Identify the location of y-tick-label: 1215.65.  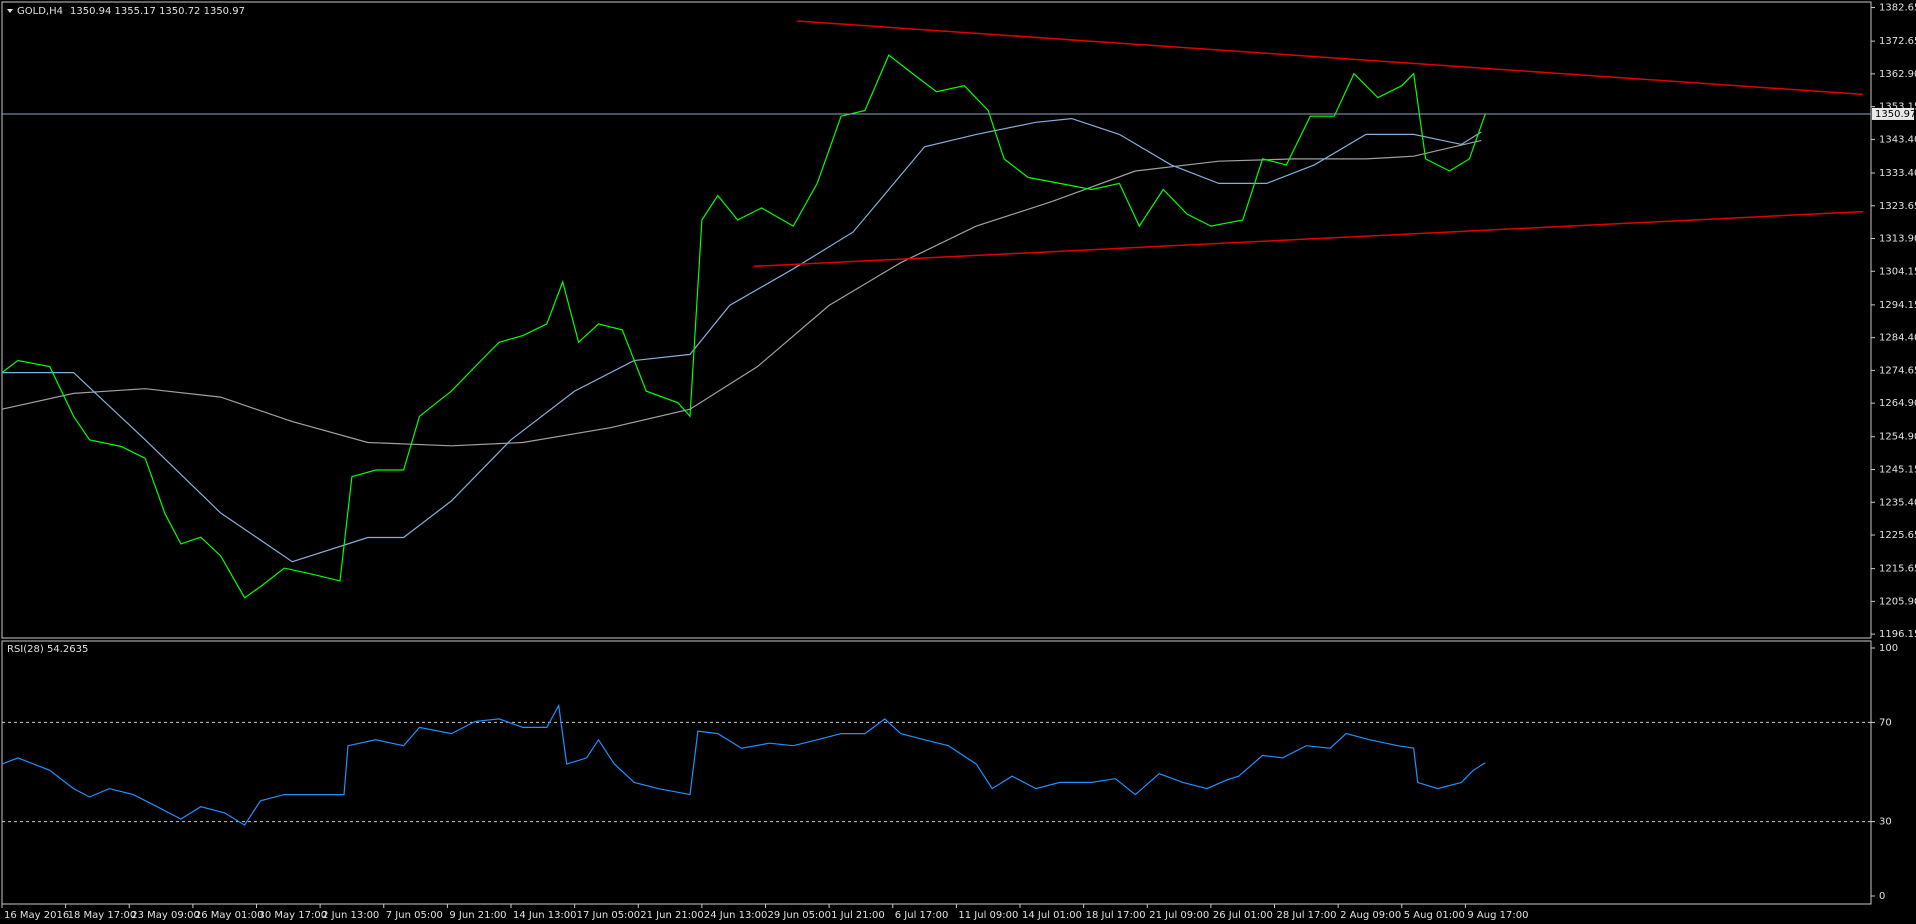
(1897, 569).